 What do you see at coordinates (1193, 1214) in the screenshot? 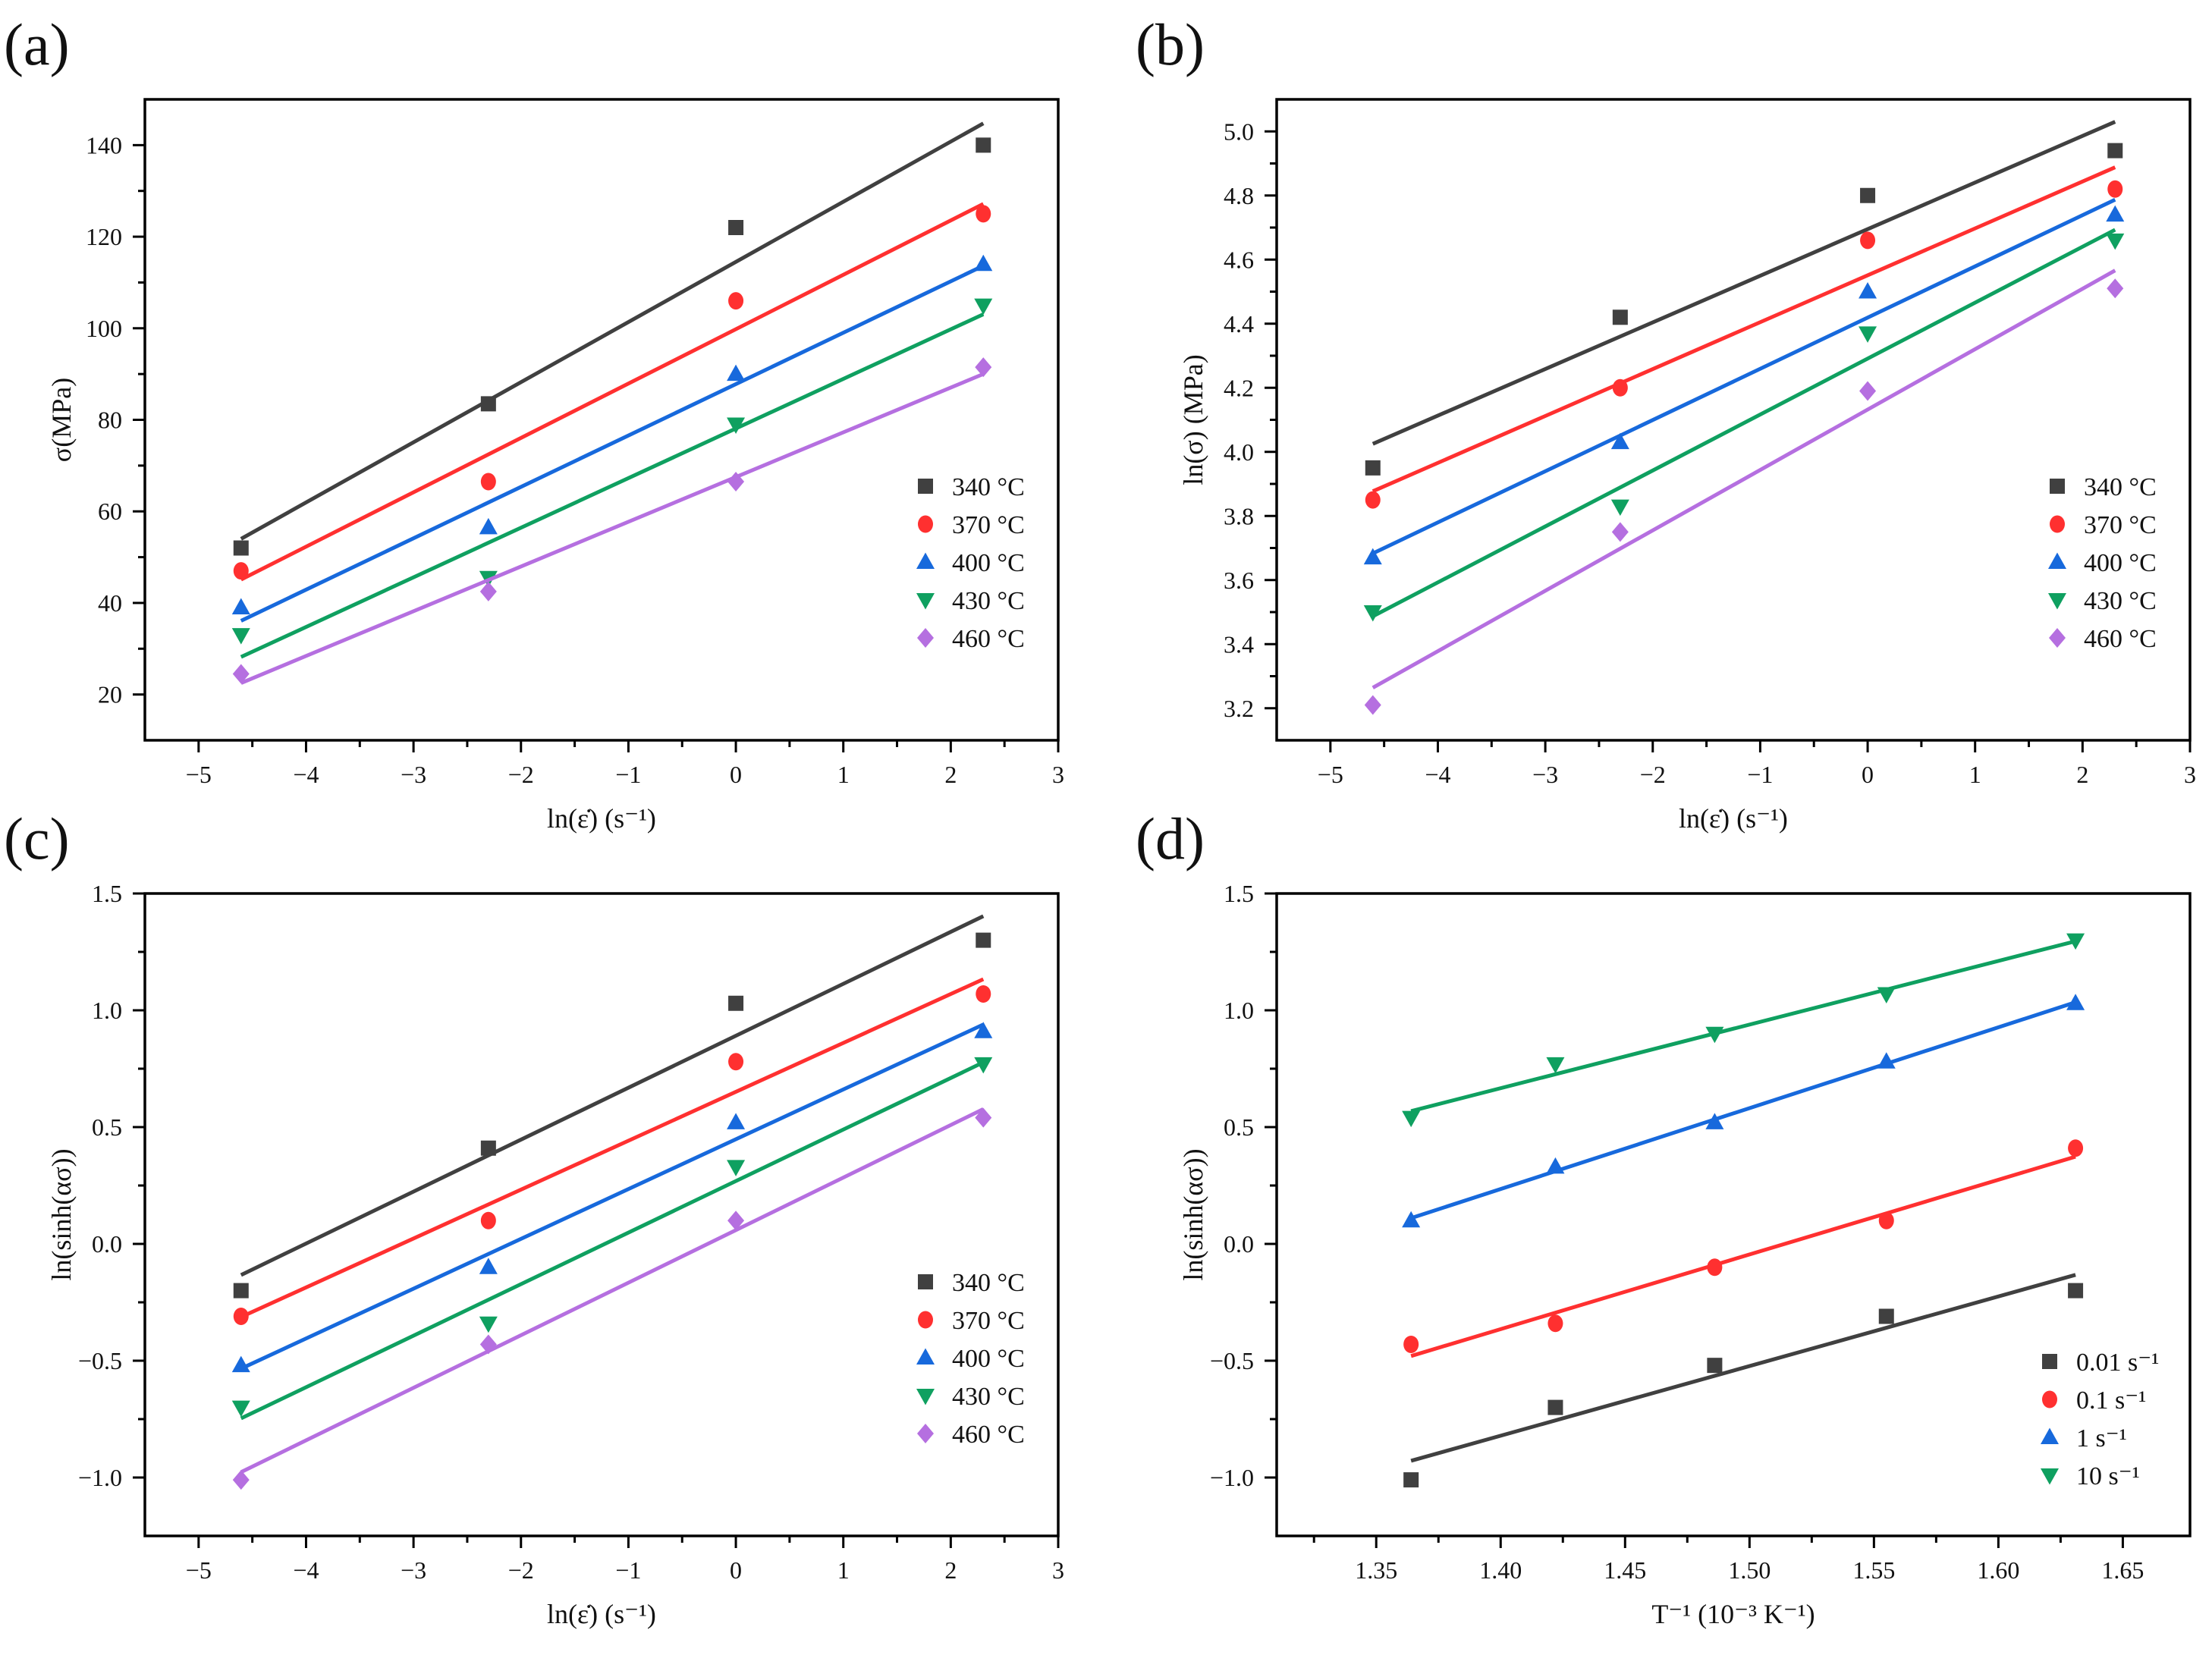
I see `y-axis-label: ln(sinh(ασ))` at bounding box center [1193, 1214].